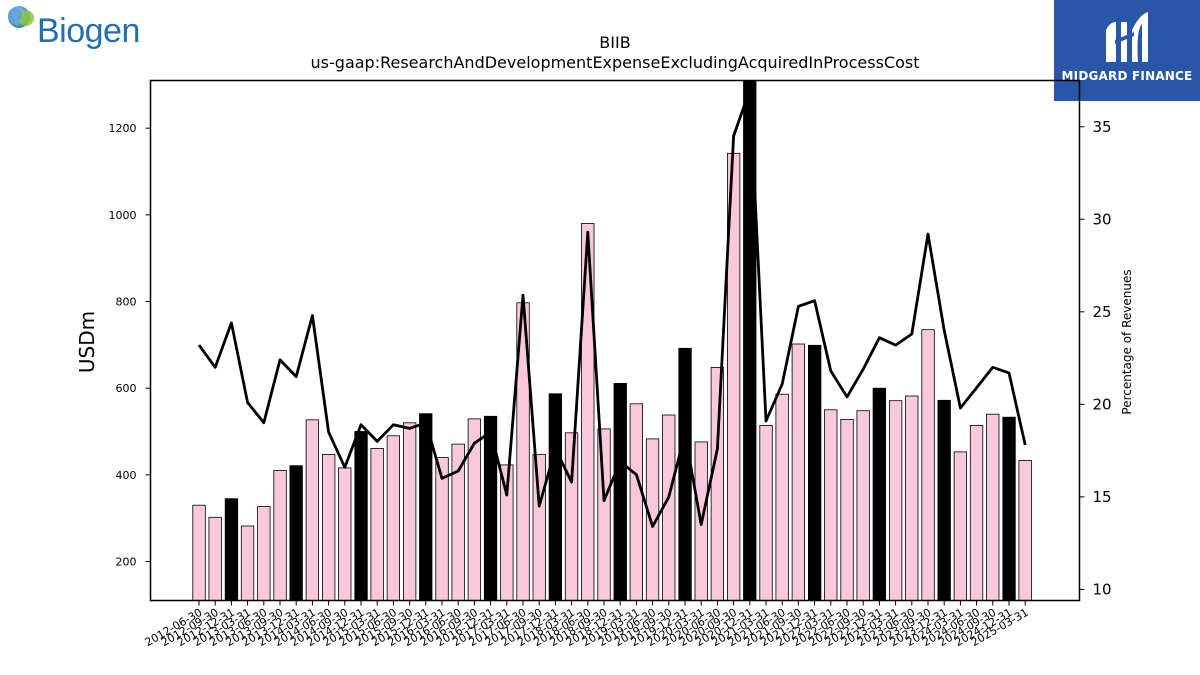 The width and height of the screenshot is (1200, 675). I want to click on y2-tick-label: 20, so click(1102, 404).